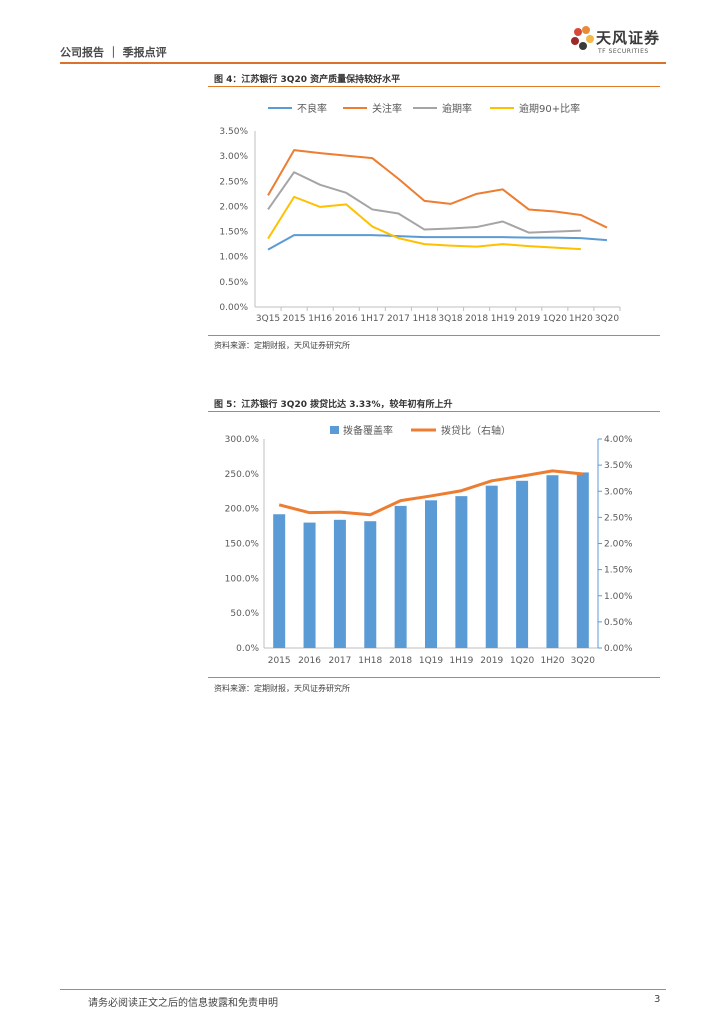 Image resolution: width=724 pixels, height=1024 pixels. Describe the element at coordinates (618, 623) in the screenshot. I see `right-tick-label: 0.50%` at that location.